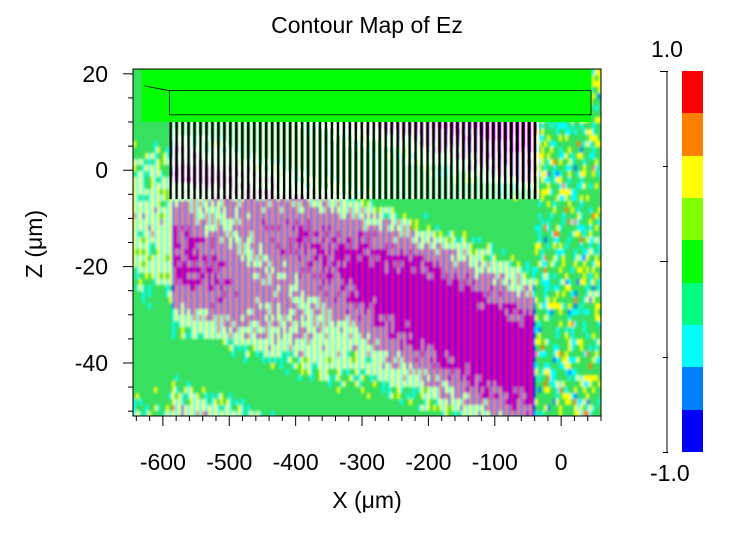 This screenshot has width=739, height=535. What do you see at coordinates (157, 88) in the screenshot?
I see `waveguide-taper-line` at bounding box center [157, 88].